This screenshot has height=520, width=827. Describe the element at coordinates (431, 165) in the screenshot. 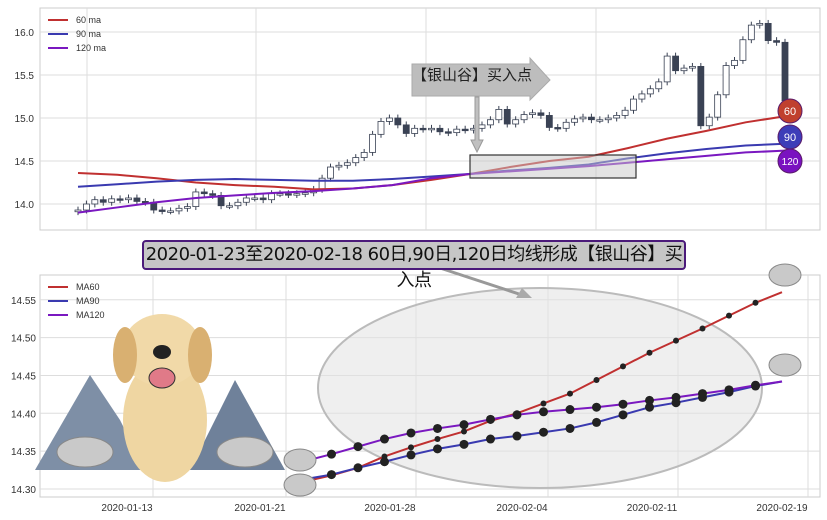

I see `ma90-line` at that location.